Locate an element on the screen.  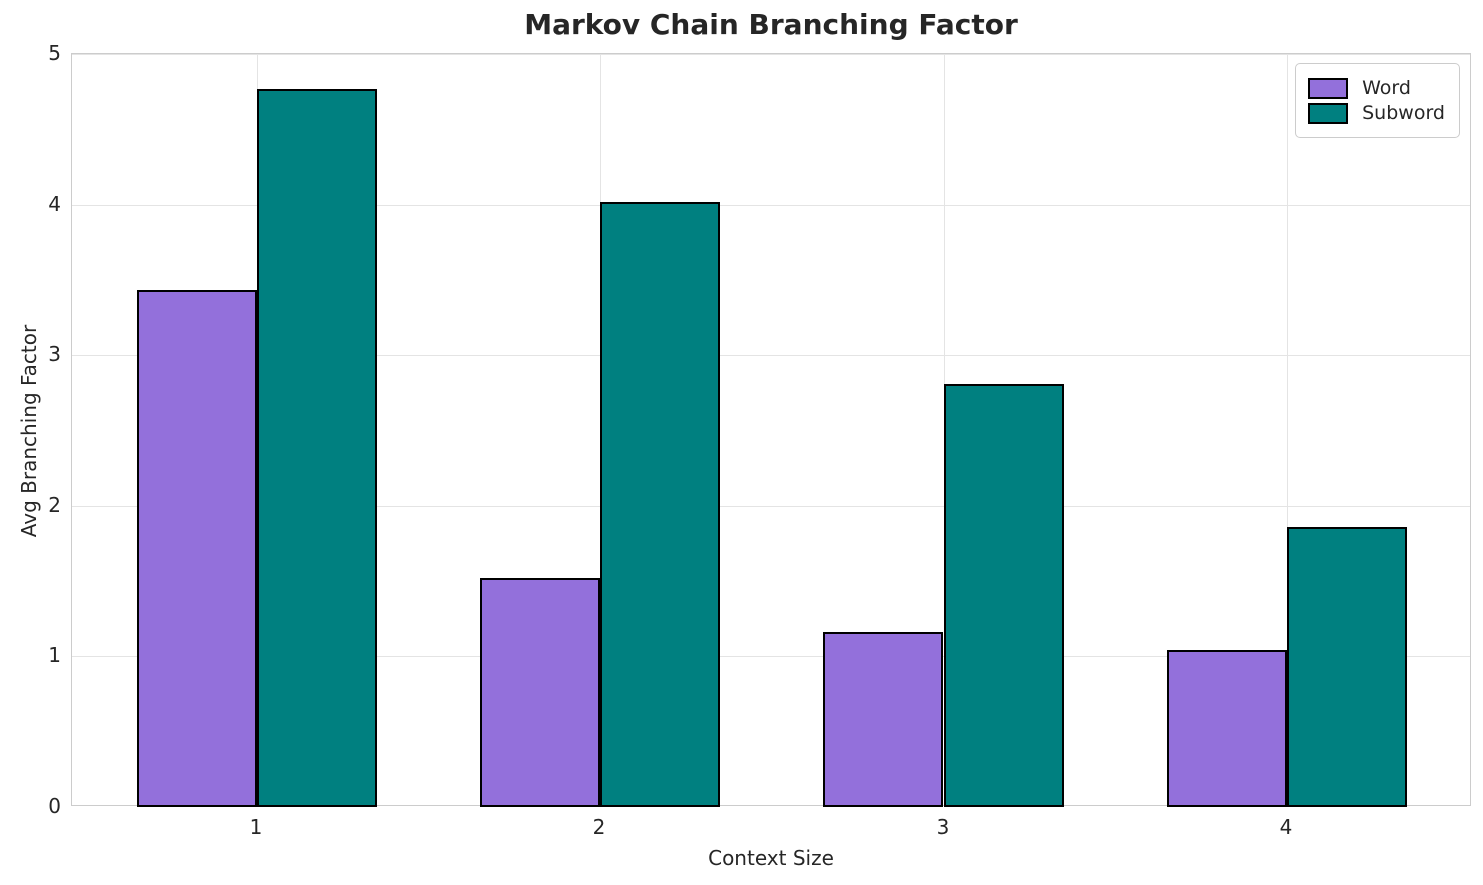
y-tick-label-1: 1 is located at coordinates (54, 655).